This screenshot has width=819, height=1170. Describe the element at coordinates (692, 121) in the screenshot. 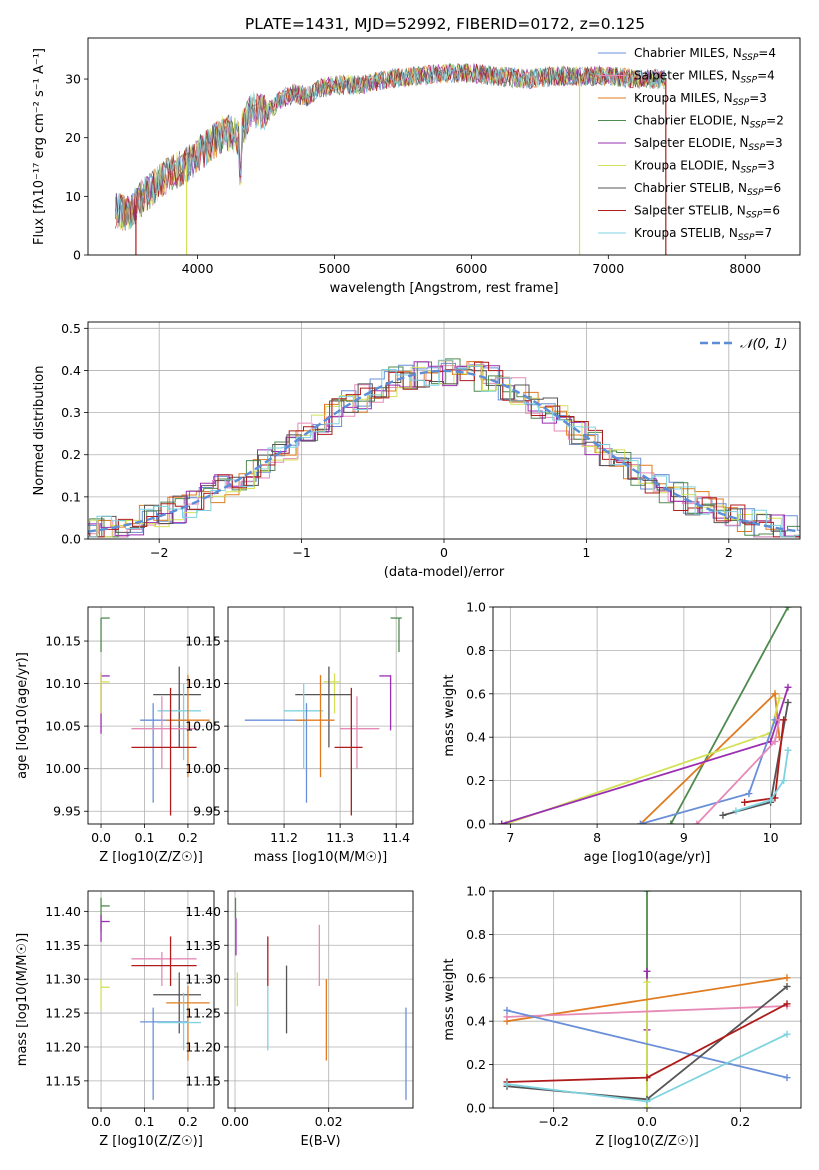

I see `legend-label-text: Chabrier ELODIE, N` at that location.